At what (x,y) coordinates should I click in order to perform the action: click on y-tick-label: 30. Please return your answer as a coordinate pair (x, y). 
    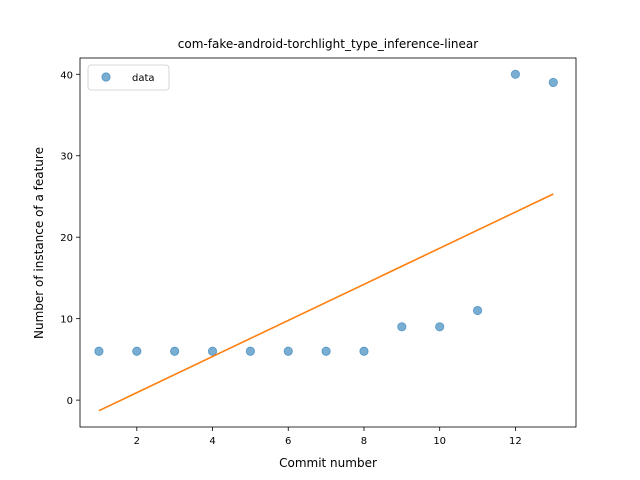
    Looking at the image, I should click on (66, 157).